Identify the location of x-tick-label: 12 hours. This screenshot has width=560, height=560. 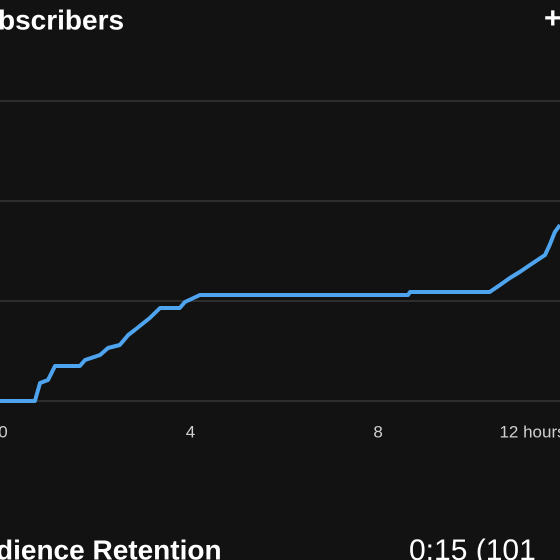
(529, 431).